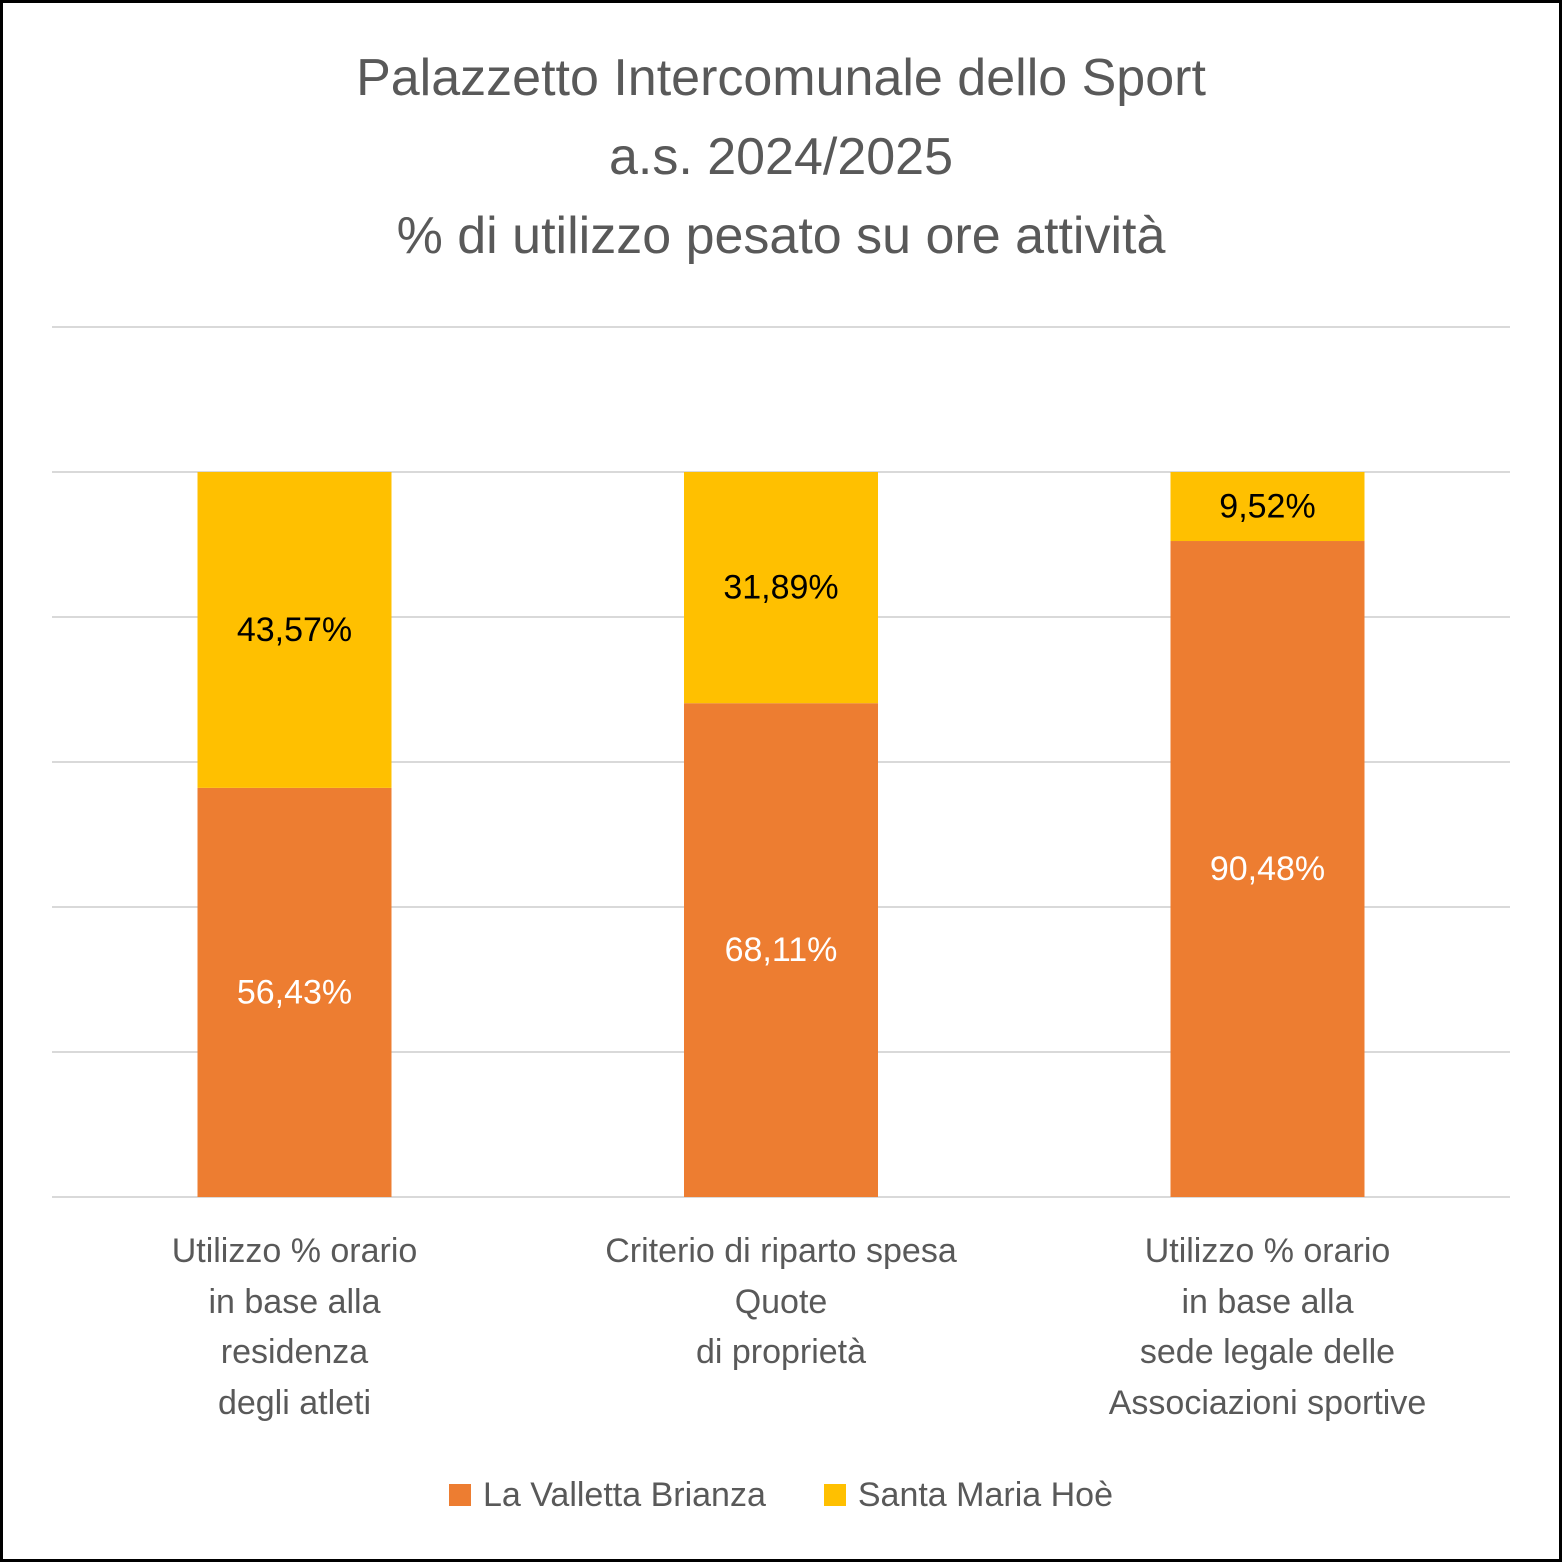  Describe the element at coordinates (781, 1495) in the screenshot. I see `legend: La Valletta Brianza Santa Maria Hoè` at that location.